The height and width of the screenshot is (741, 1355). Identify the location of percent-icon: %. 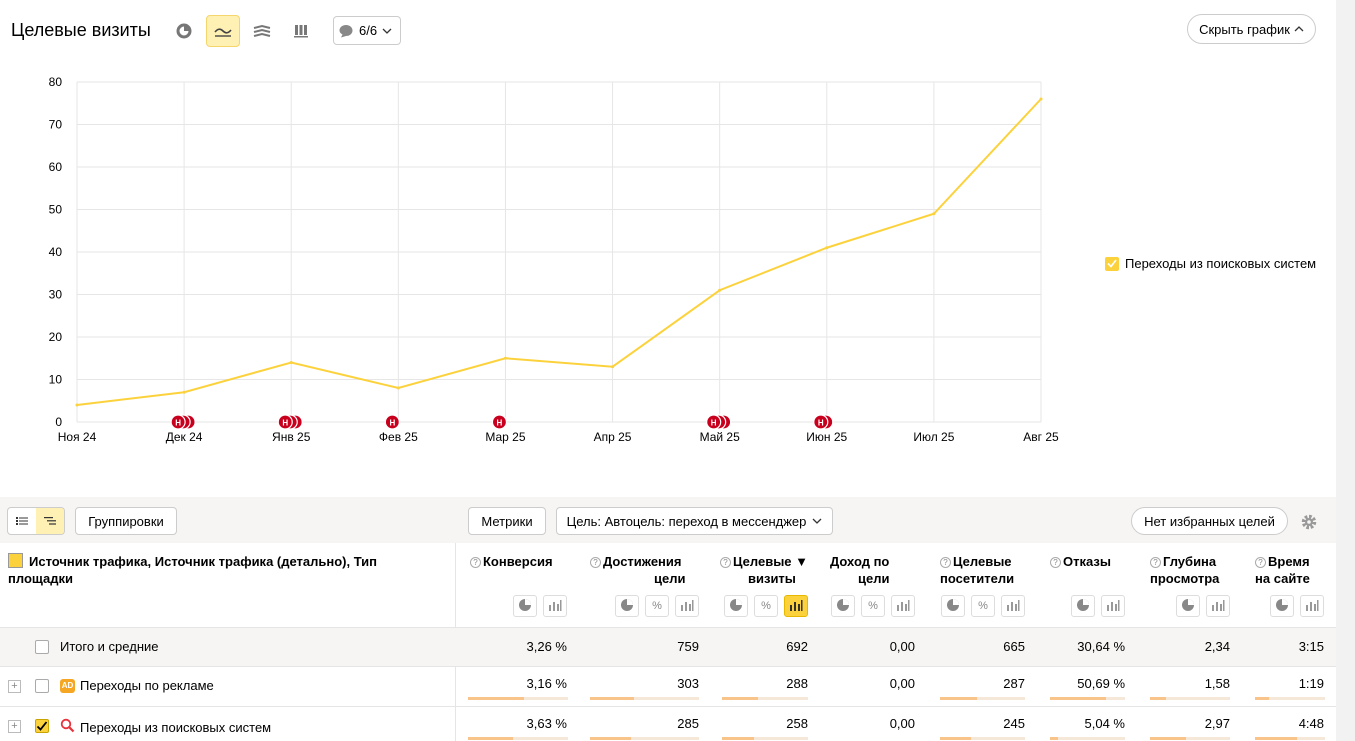
(766, 606).